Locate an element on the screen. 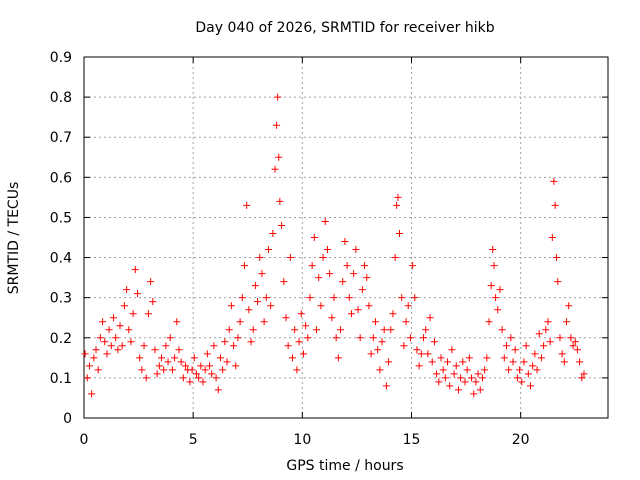 The height and width of the screenshot is (480, 640). y-tick-label: 0.2 is located at coordinates (61, 339).